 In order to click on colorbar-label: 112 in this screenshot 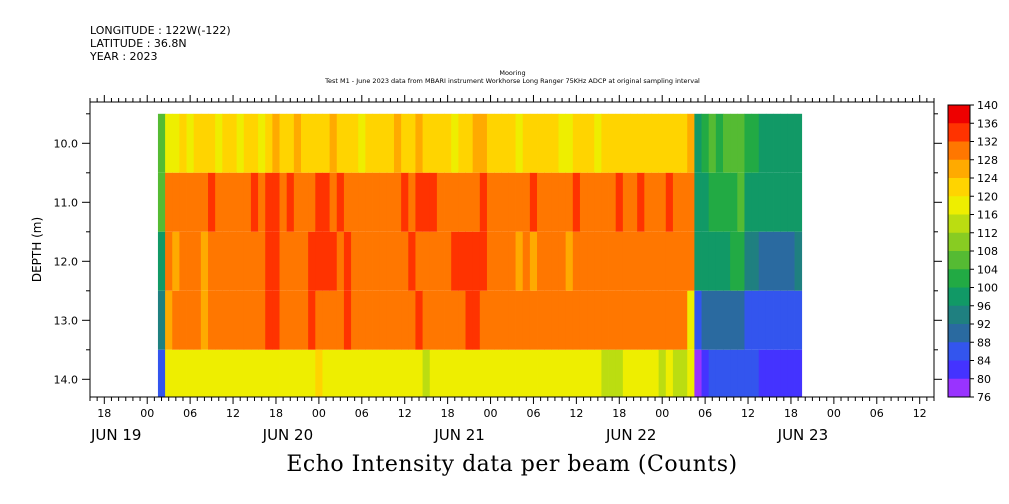, I will do `click(987, 233)`.